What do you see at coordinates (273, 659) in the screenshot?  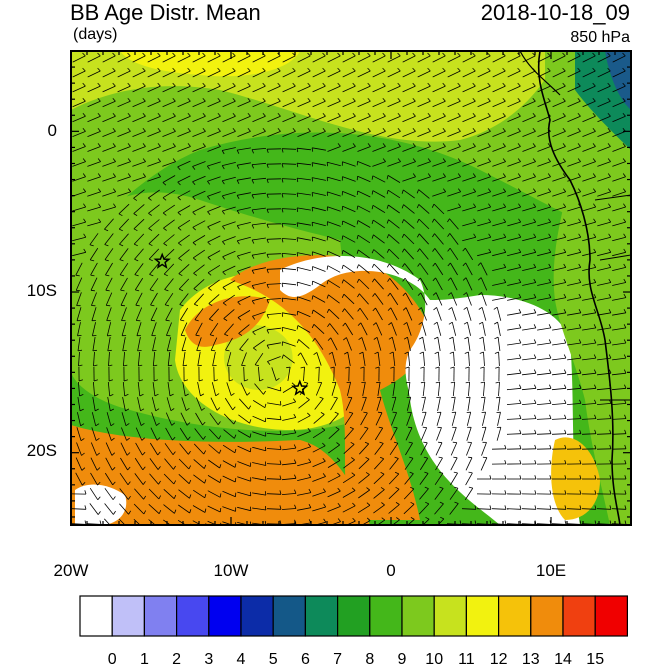 I see `colorbar-label: 5` at bounding box center [273, 659].